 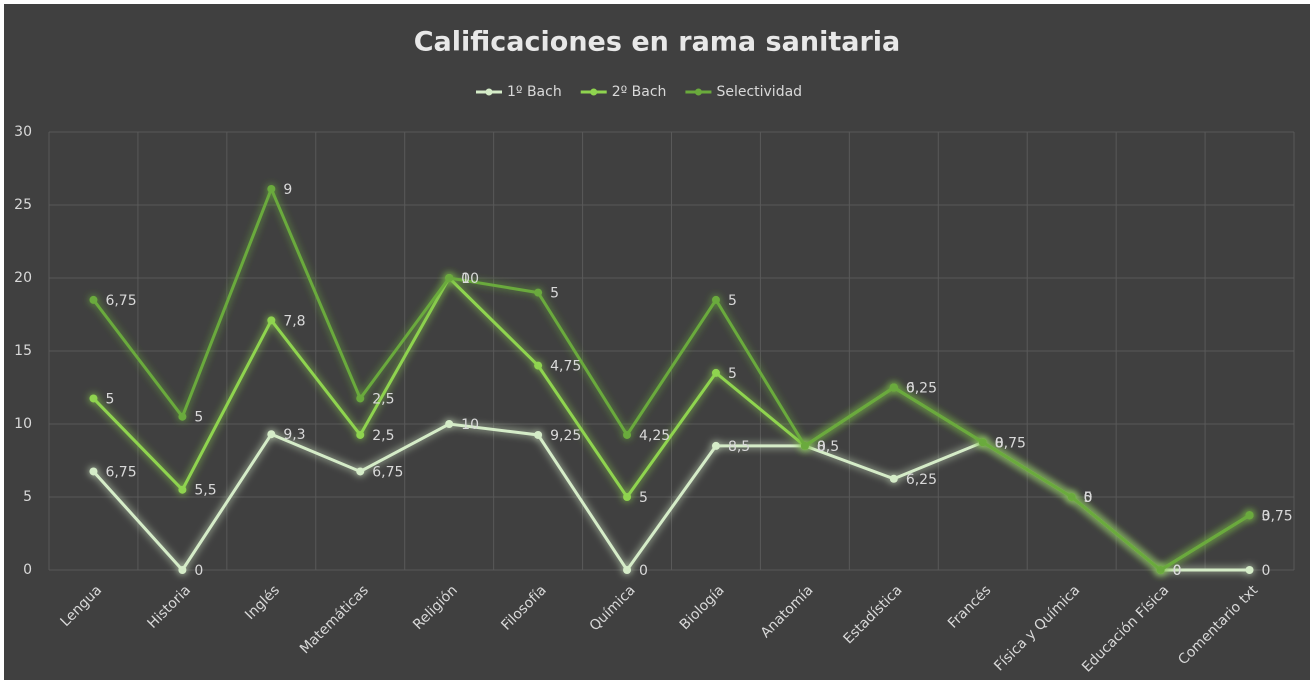 I want to click on y-tick-label: 20, so click(x=23, y=278).